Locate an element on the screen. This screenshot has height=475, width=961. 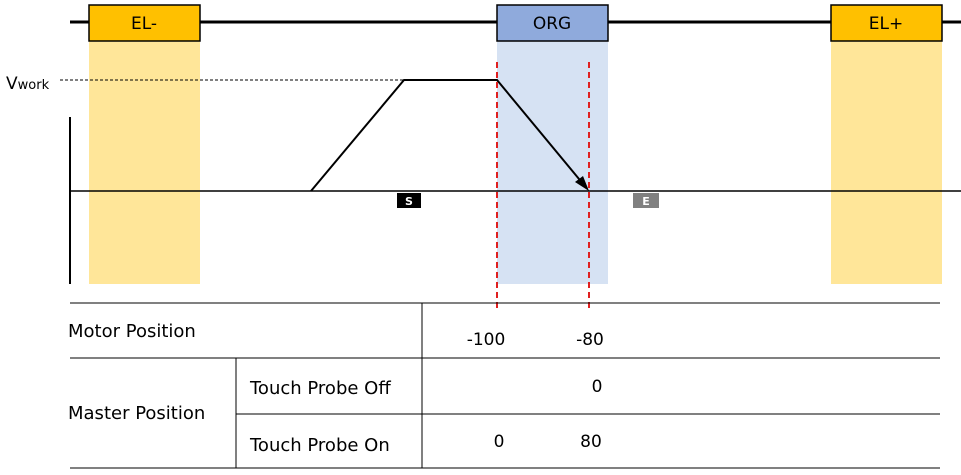
el-plus-zone is located at coordinates (886, 162).